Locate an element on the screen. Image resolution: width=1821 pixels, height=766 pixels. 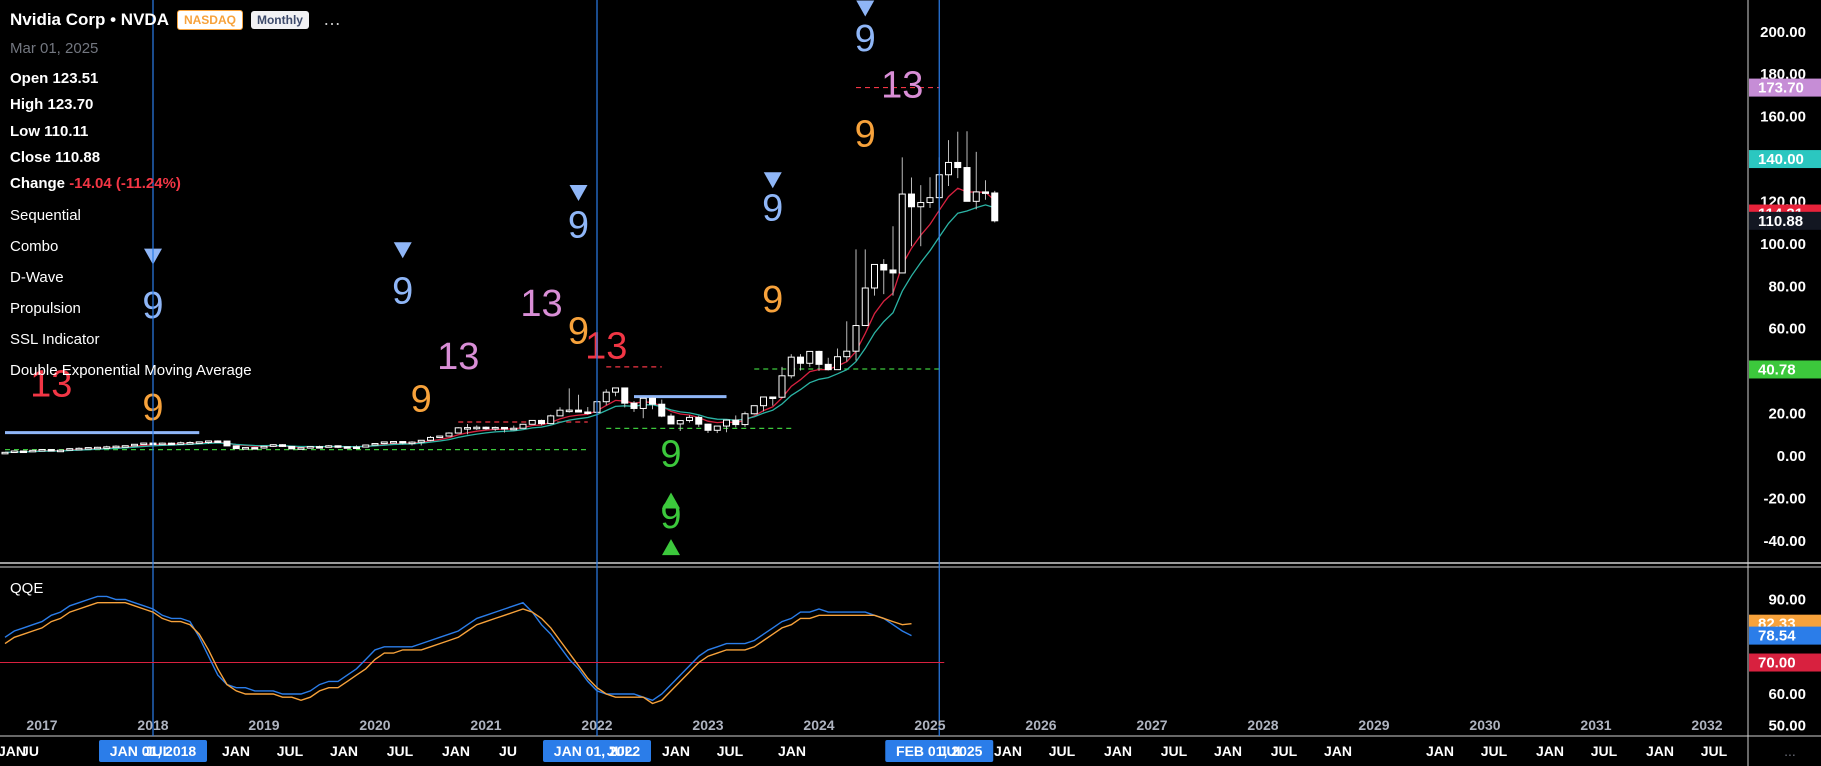
exchange-badge: NASDAQ is located at coordinates (209, 19).